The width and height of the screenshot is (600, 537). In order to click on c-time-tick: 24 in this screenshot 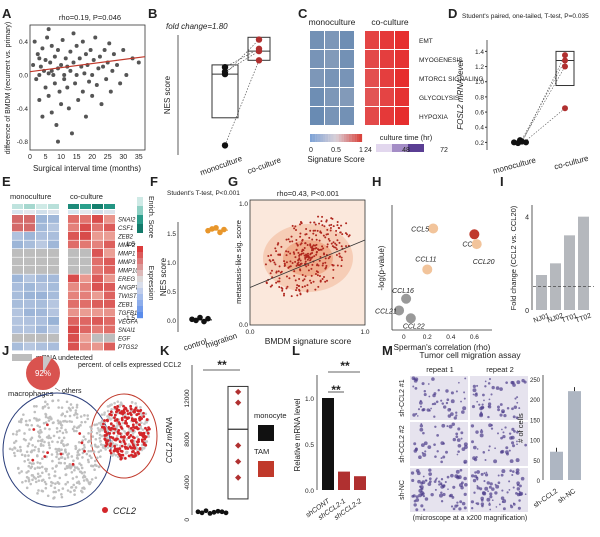, I will do `click(368, 150)`.